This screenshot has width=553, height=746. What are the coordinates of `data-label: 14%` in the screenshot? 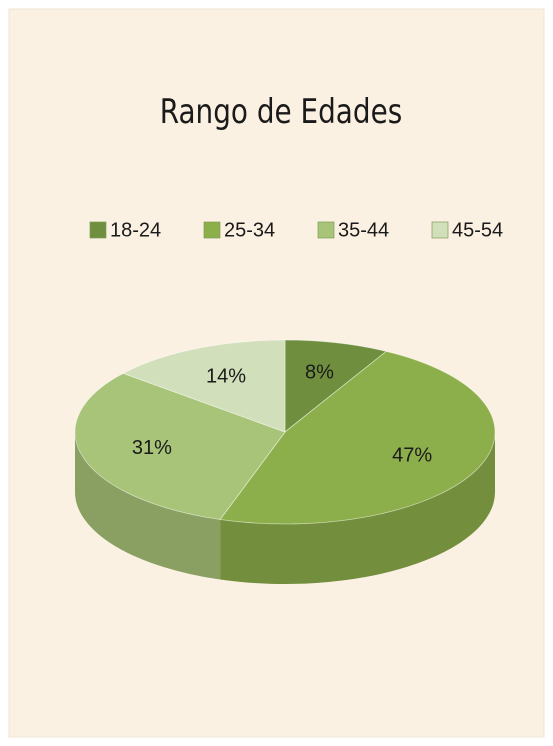 It's located at (226, 376).